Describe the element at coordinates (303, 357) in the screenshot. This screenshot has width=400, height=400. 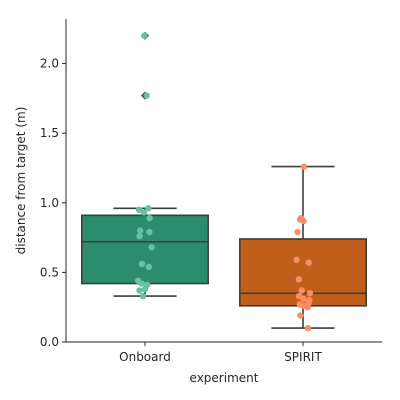
I see `x-tick-label: SPIRIT` at that location.